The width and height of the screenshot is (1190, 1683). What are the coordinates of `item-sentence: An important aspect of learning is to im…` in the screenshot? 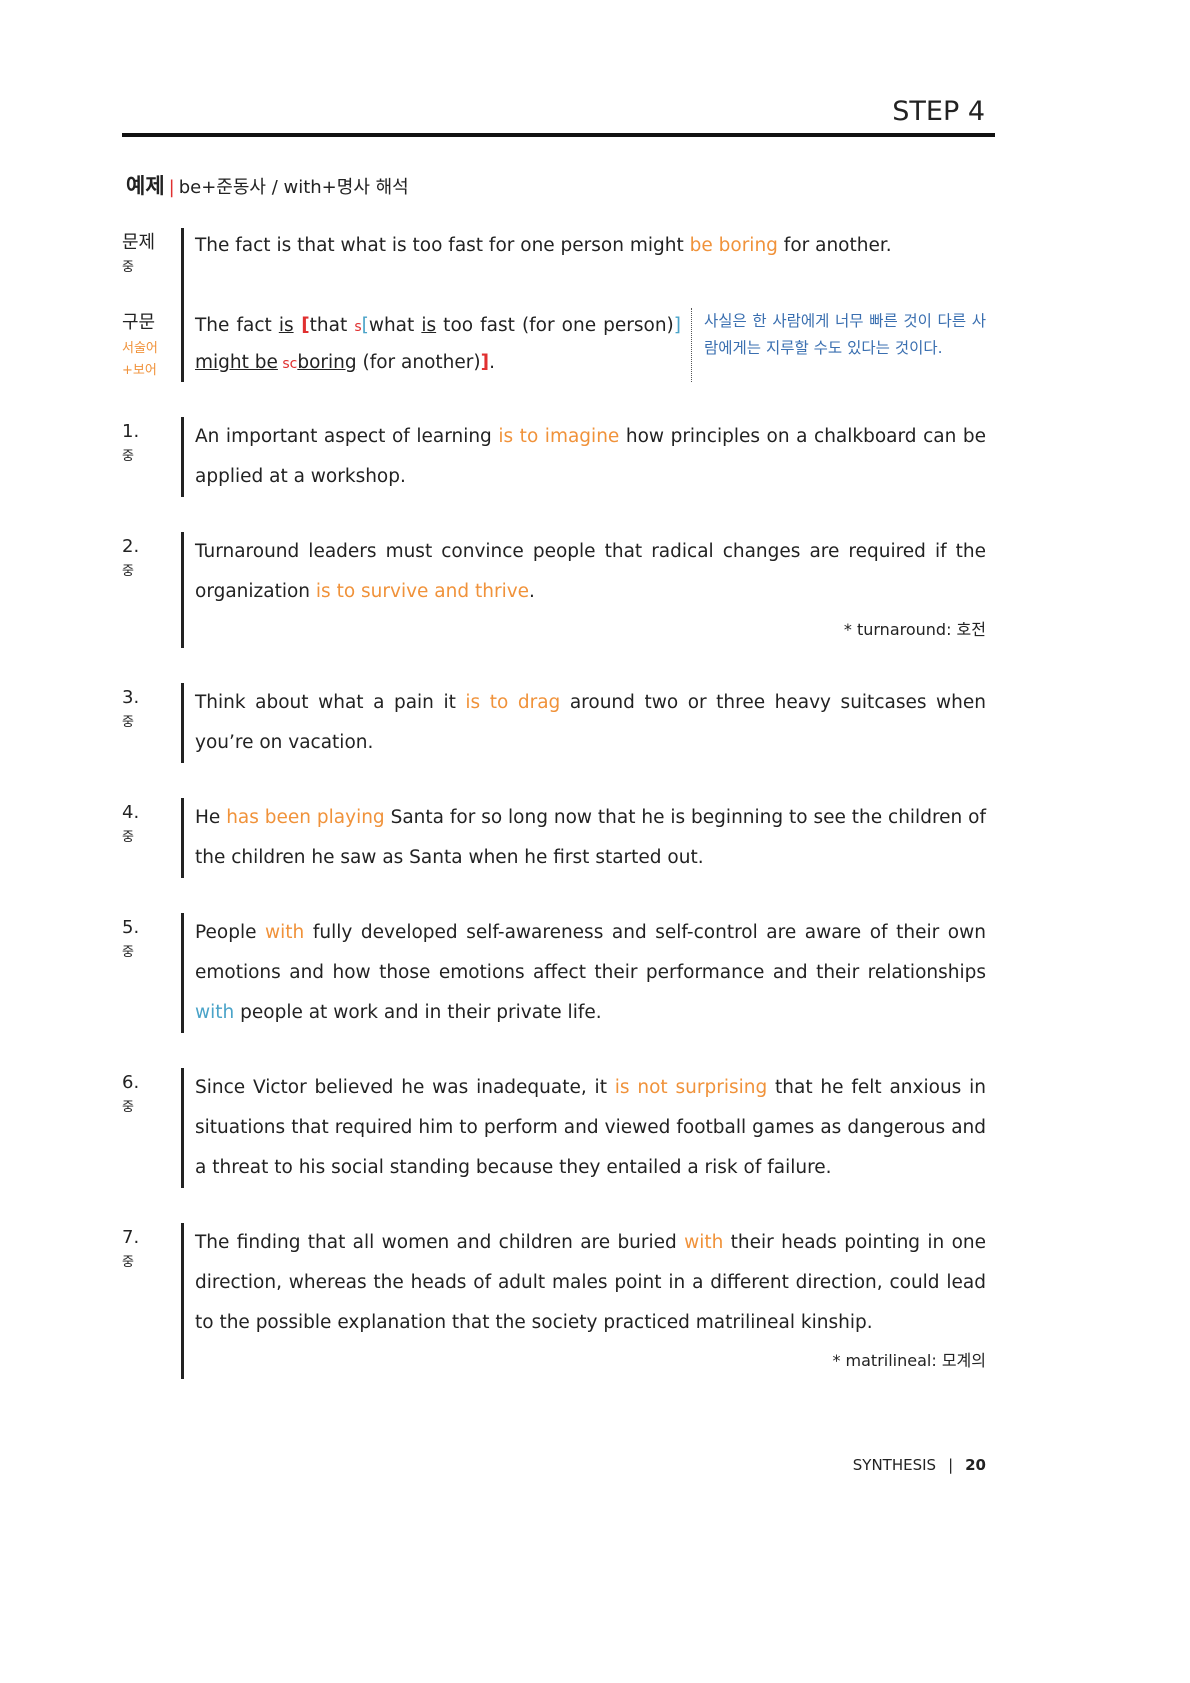 It's located at (590, 457).